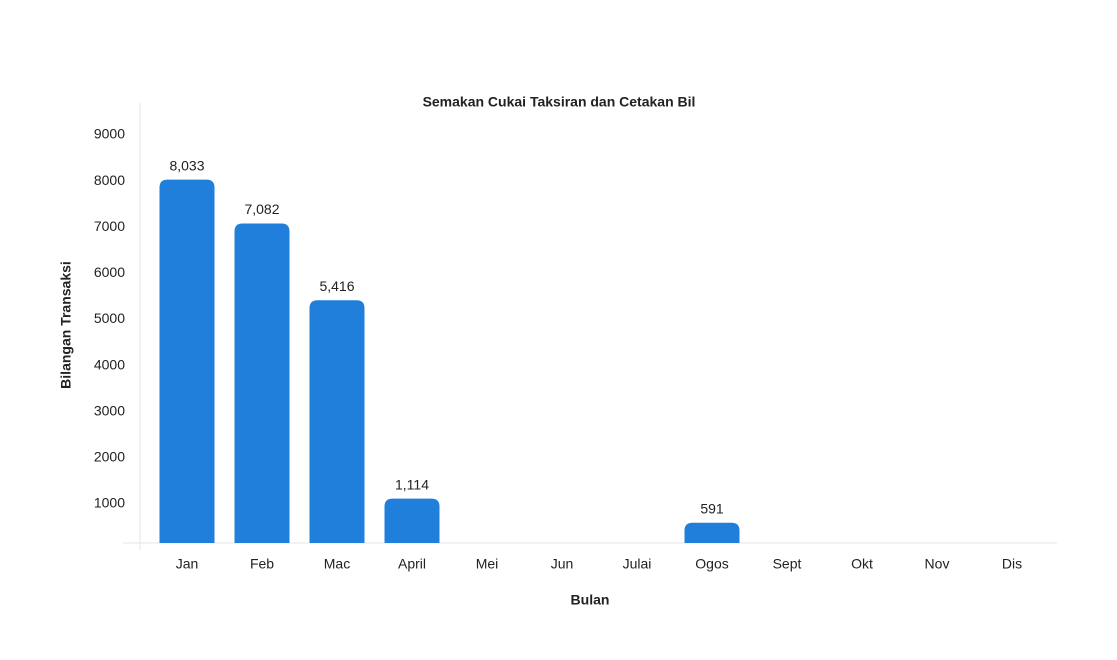 The height and width of the screenshot is (660, 1117). What do you see at coordinates (261, 209) in the screenshot?
I see `value-label: 7,082` at bounding box center [261, 209].